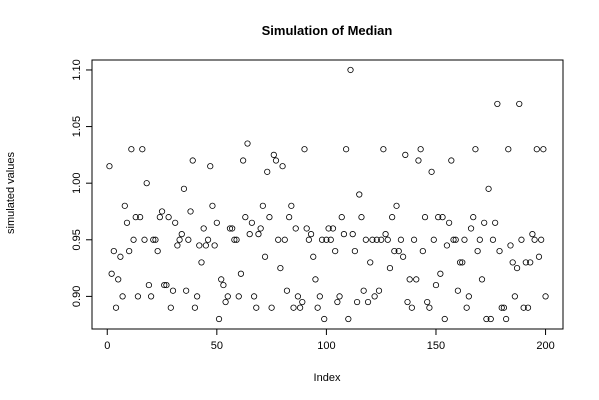 The image size is (599, 400). I want to click on y-tick-label: 0.95, so click(77, 239).